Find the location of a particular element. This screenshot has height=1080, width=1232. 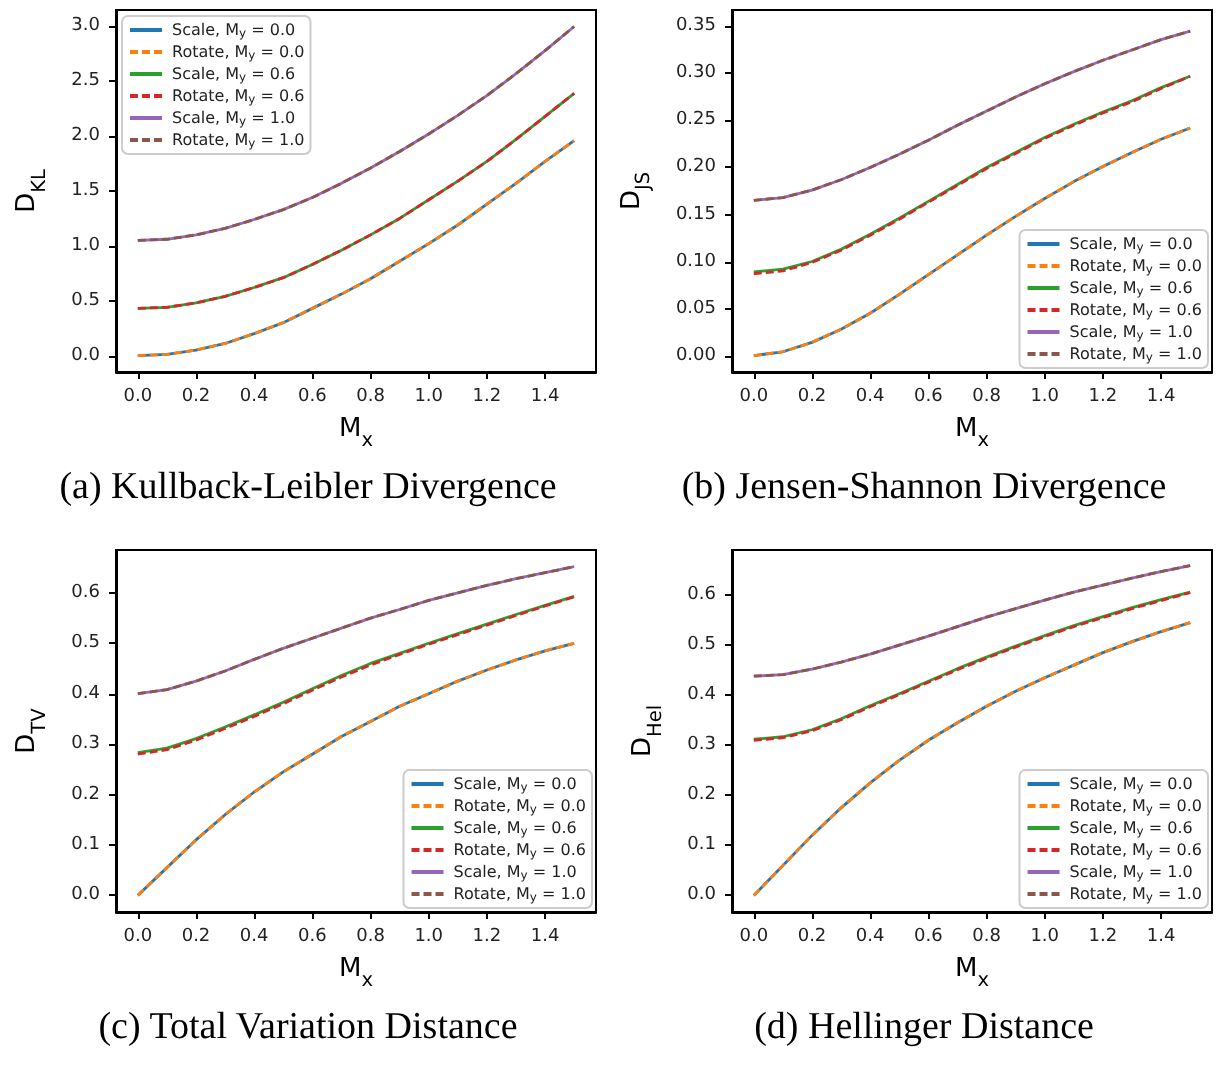

y-axis-title: DTV is located at coordinates (31, 730).